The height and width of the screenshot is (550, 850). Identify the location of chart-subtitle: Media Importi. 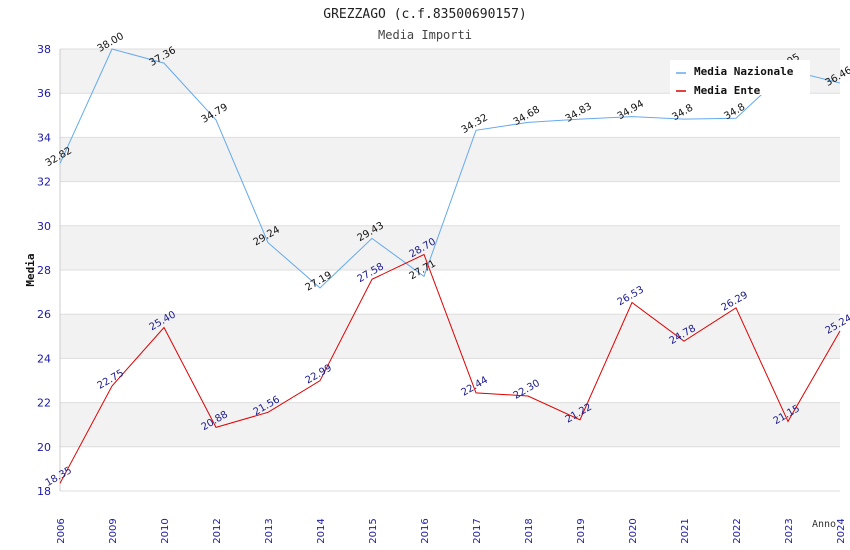
(425, 35).